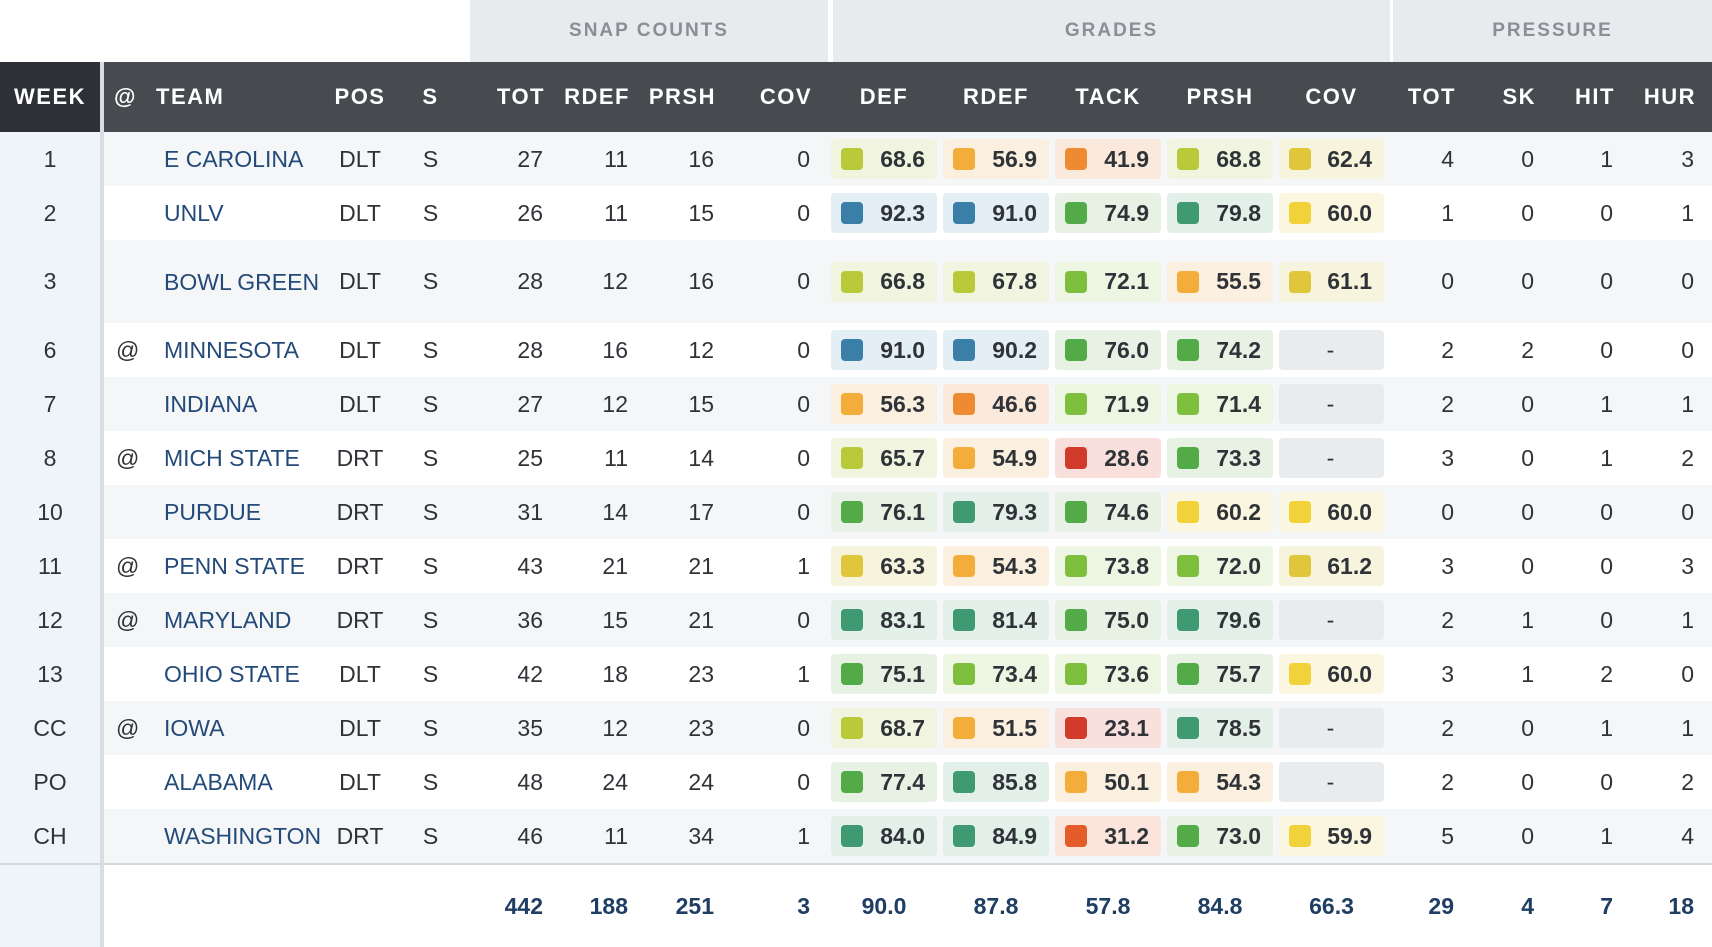 This screenshot has width=1712, height=947. What do you see at coordinates (52, 213) in the screenshot?
I see `week-cell: 2` at bounding box center [52, 213].